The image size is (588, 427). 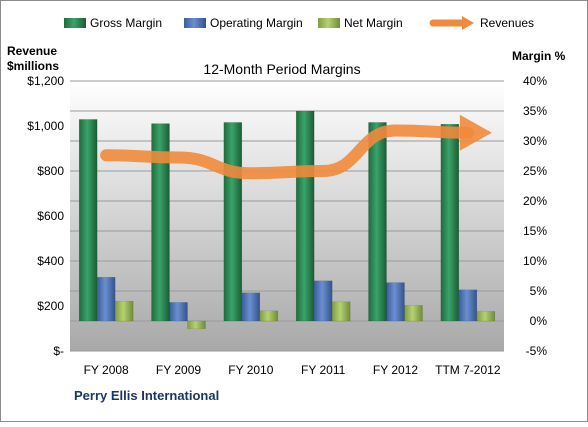 What do you see at coordinates (373, 23) in the screenshot?
I see `legend-label-net-margin: Net Margin` at bounding box center [373, 23].